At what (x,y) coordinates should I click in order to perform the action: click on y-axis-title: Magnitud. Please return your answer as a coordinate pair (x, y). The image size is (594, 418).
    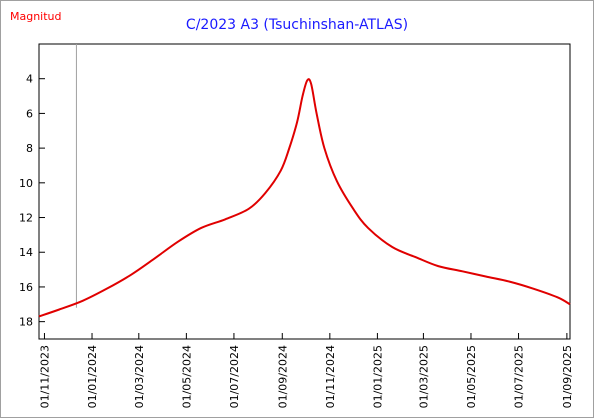
    Looking at the image, I should click on (36, 16).